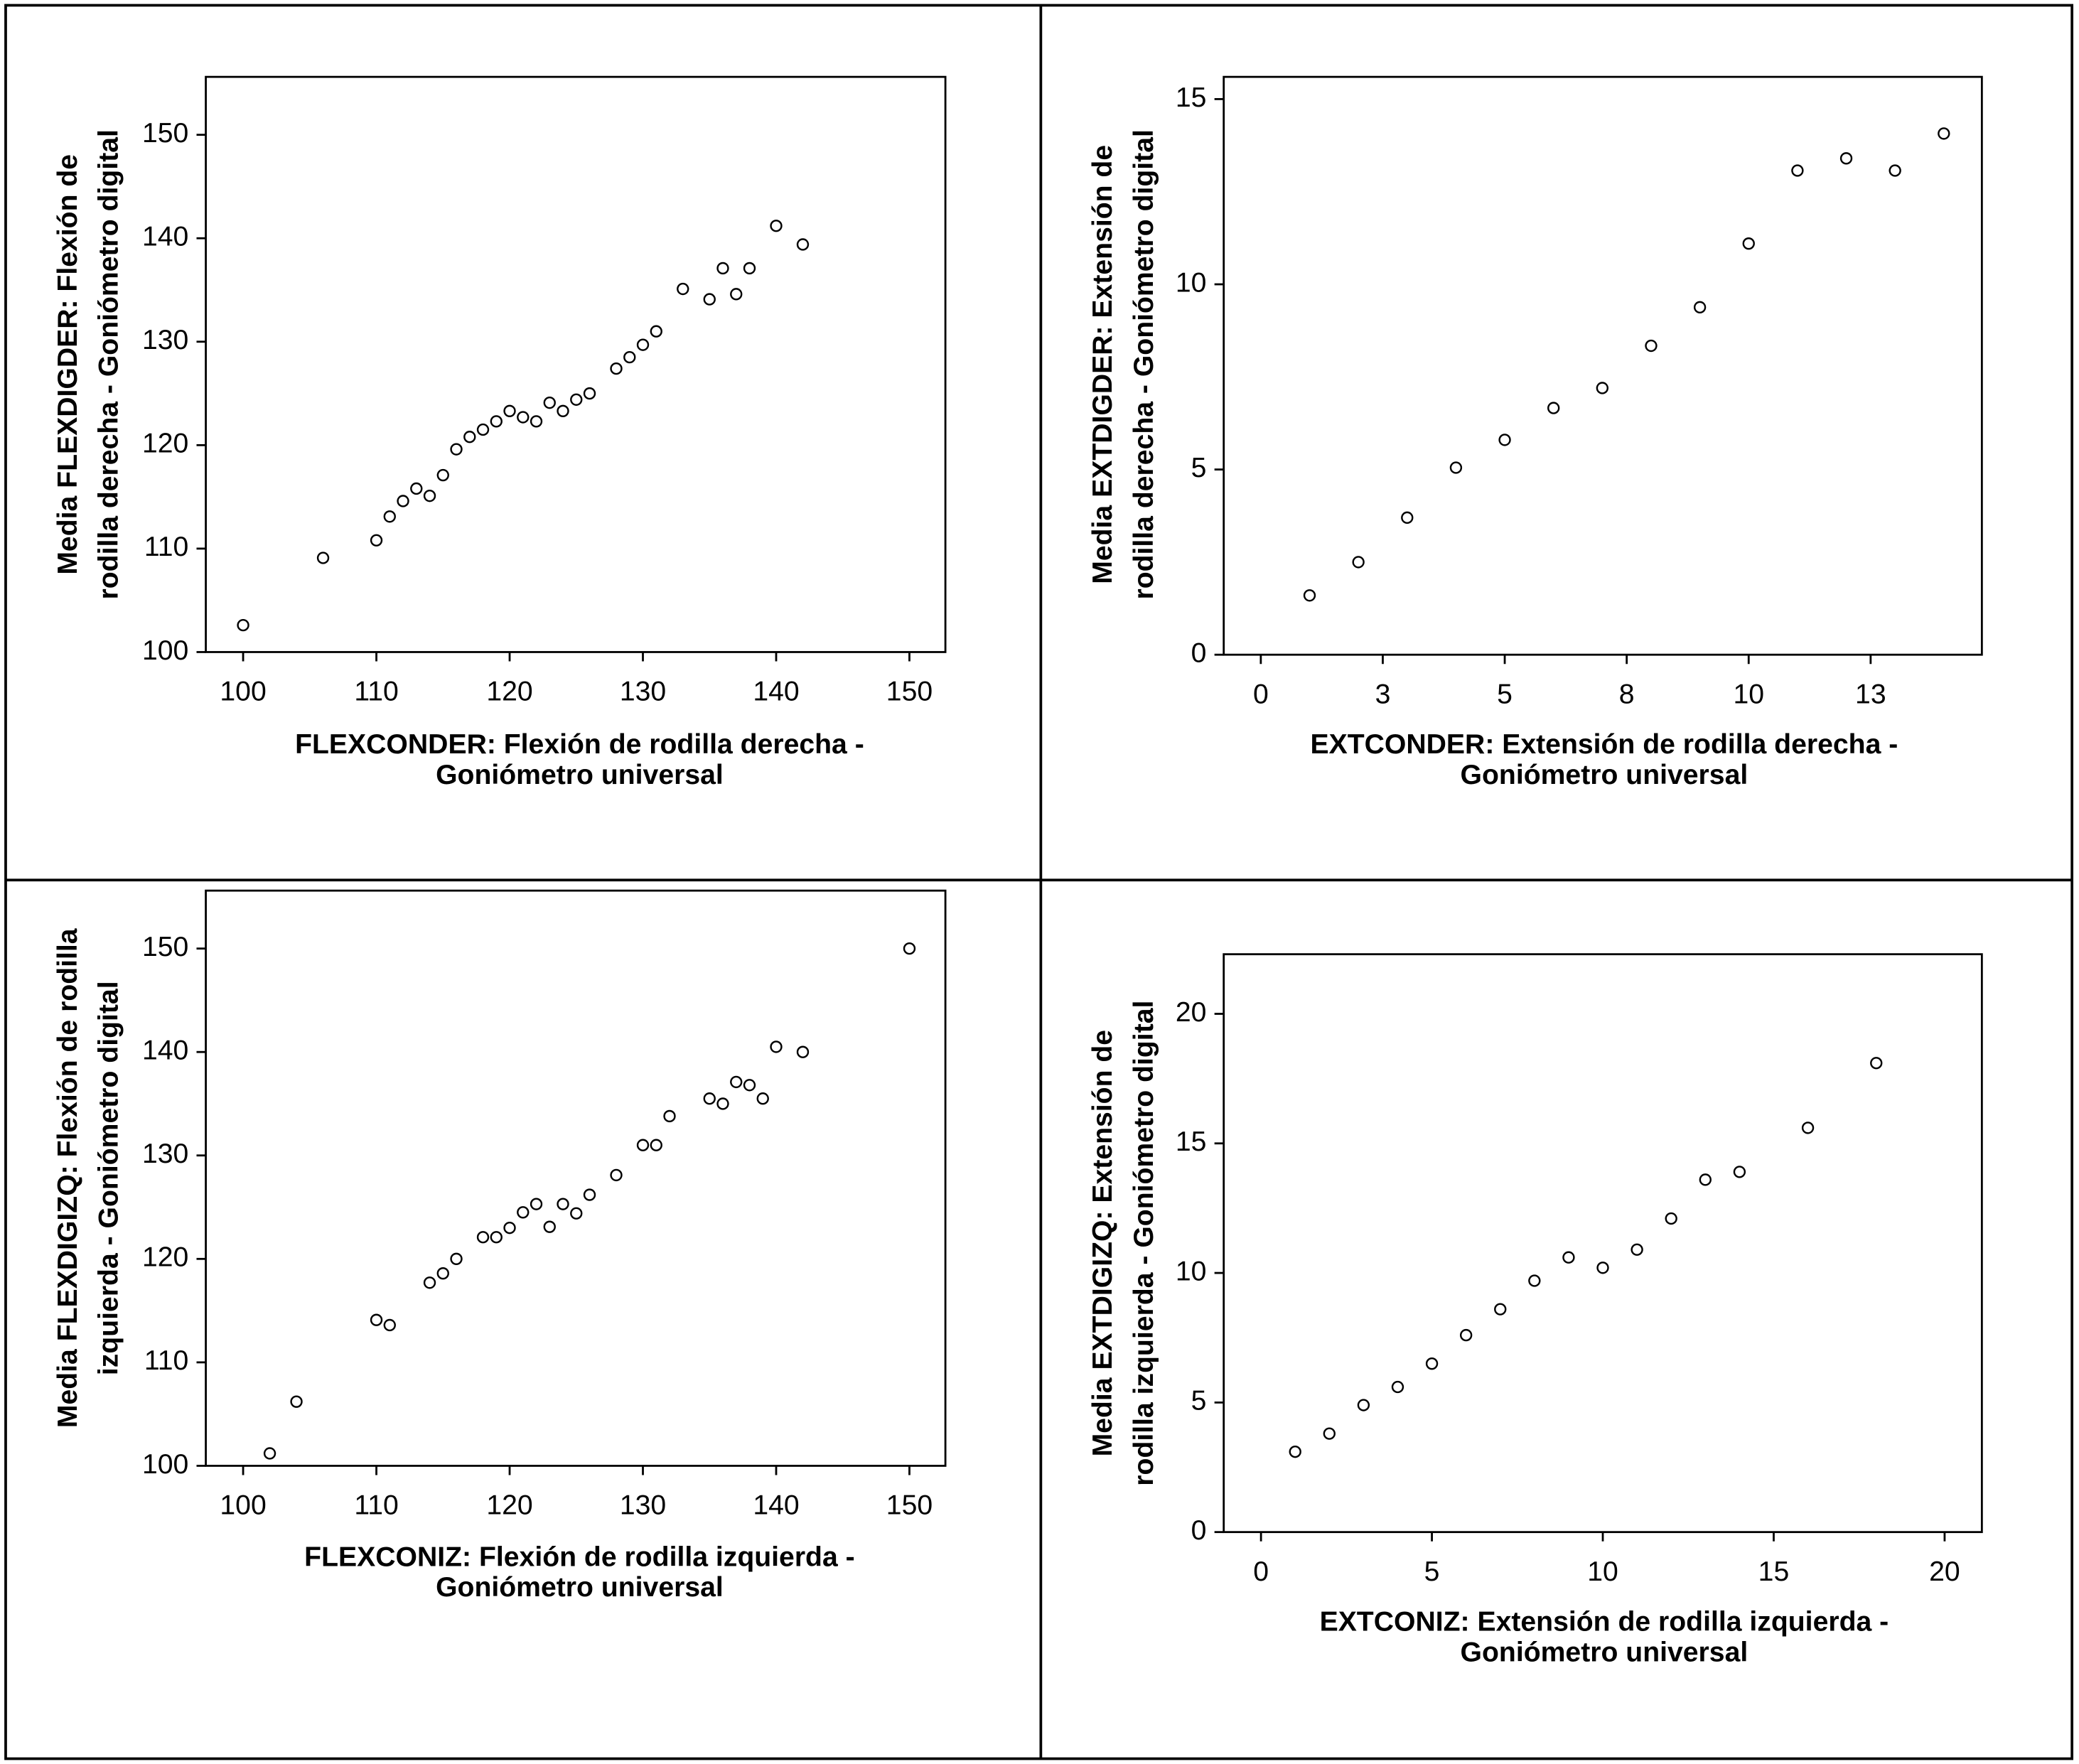 This screenshot has height=1764, width=2079. What do you see at coordinates (1199, 653) in the screenshot?
I see `y-tick-label: 0` at bounding box center [1199, 653].